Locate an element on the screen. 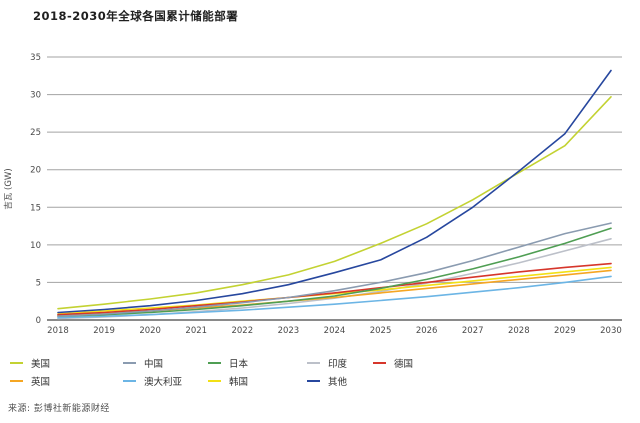 Image resolution: width=640 pixels, height=423 pixels. x-tick-label: 2027 is located at coordinates (473, 331).